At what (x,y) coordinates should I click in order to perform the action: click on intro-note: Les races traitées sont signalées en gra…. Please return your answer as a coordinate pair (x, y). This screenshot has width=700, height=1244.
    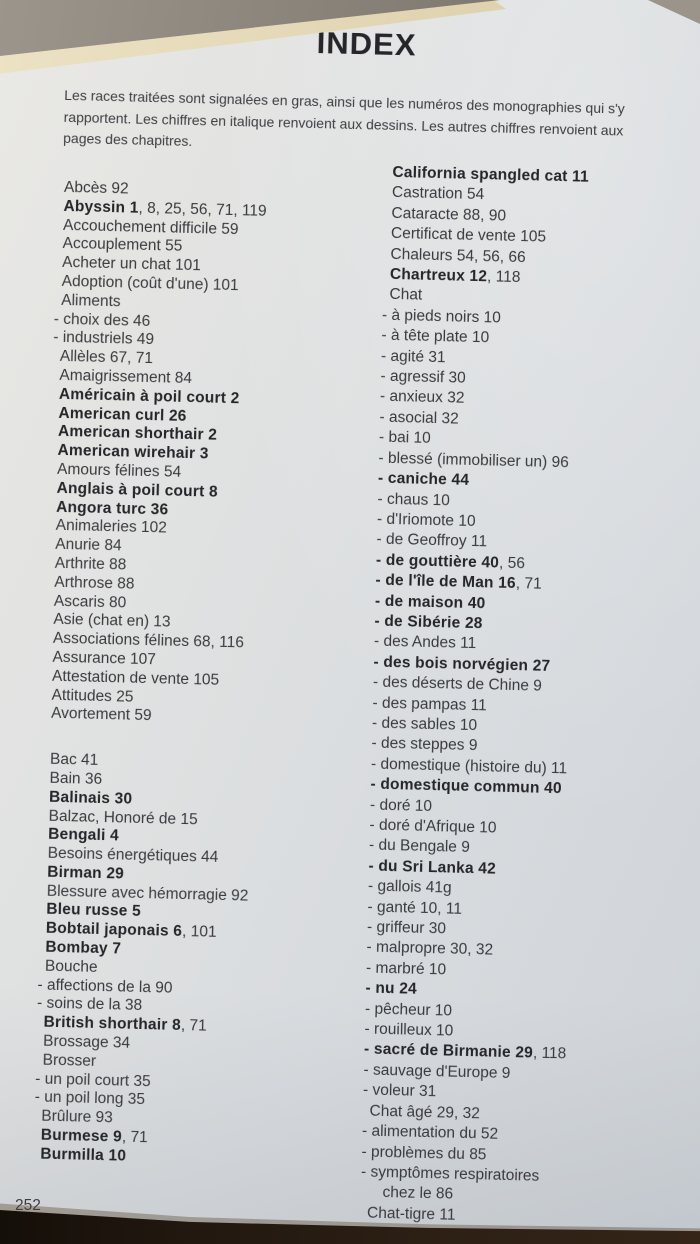
    Looking at the image, I should click on (344, 118).